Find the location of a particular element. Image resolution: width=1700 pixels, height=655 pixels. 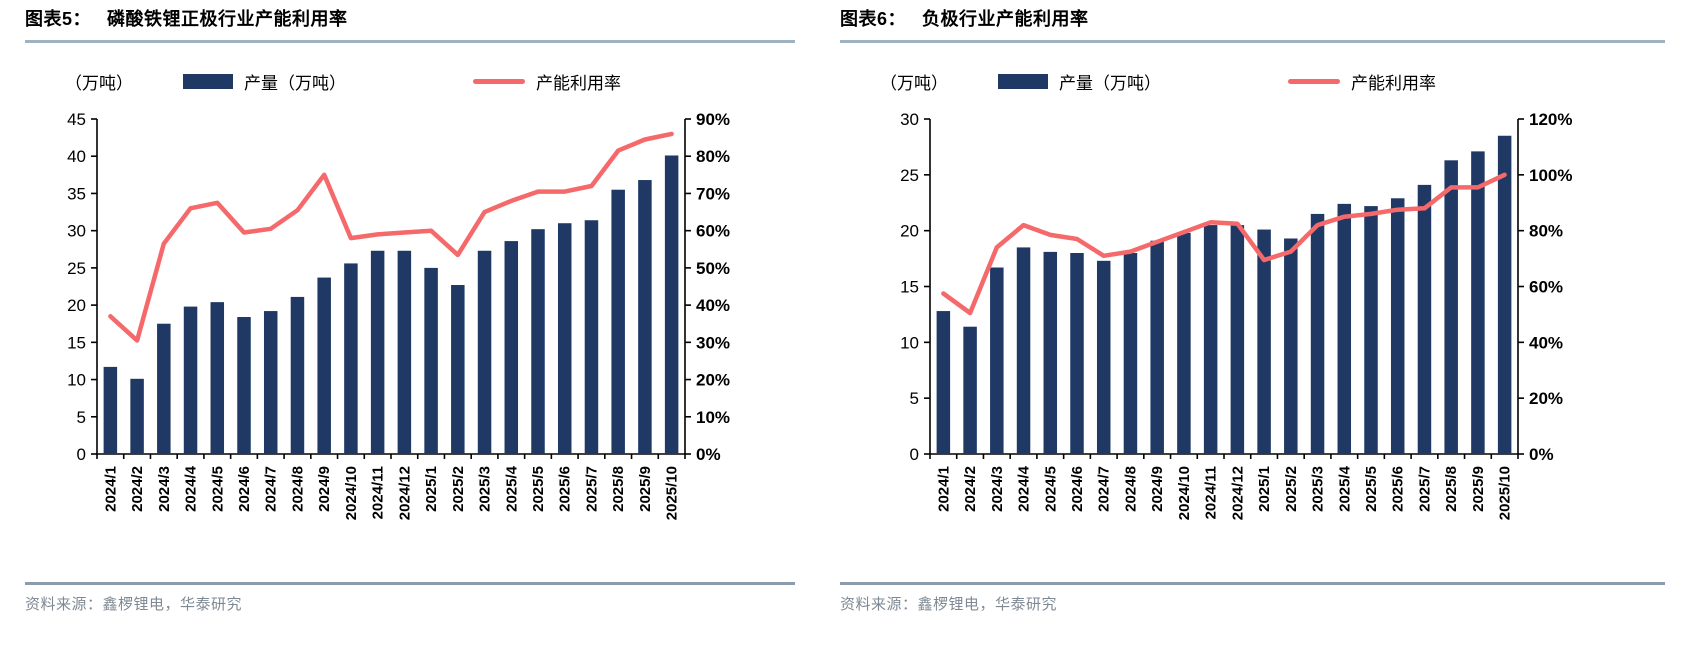

figure-title-text: 磷酸铁锂正极行业产能利用率 is located at coordinates (227, 19).